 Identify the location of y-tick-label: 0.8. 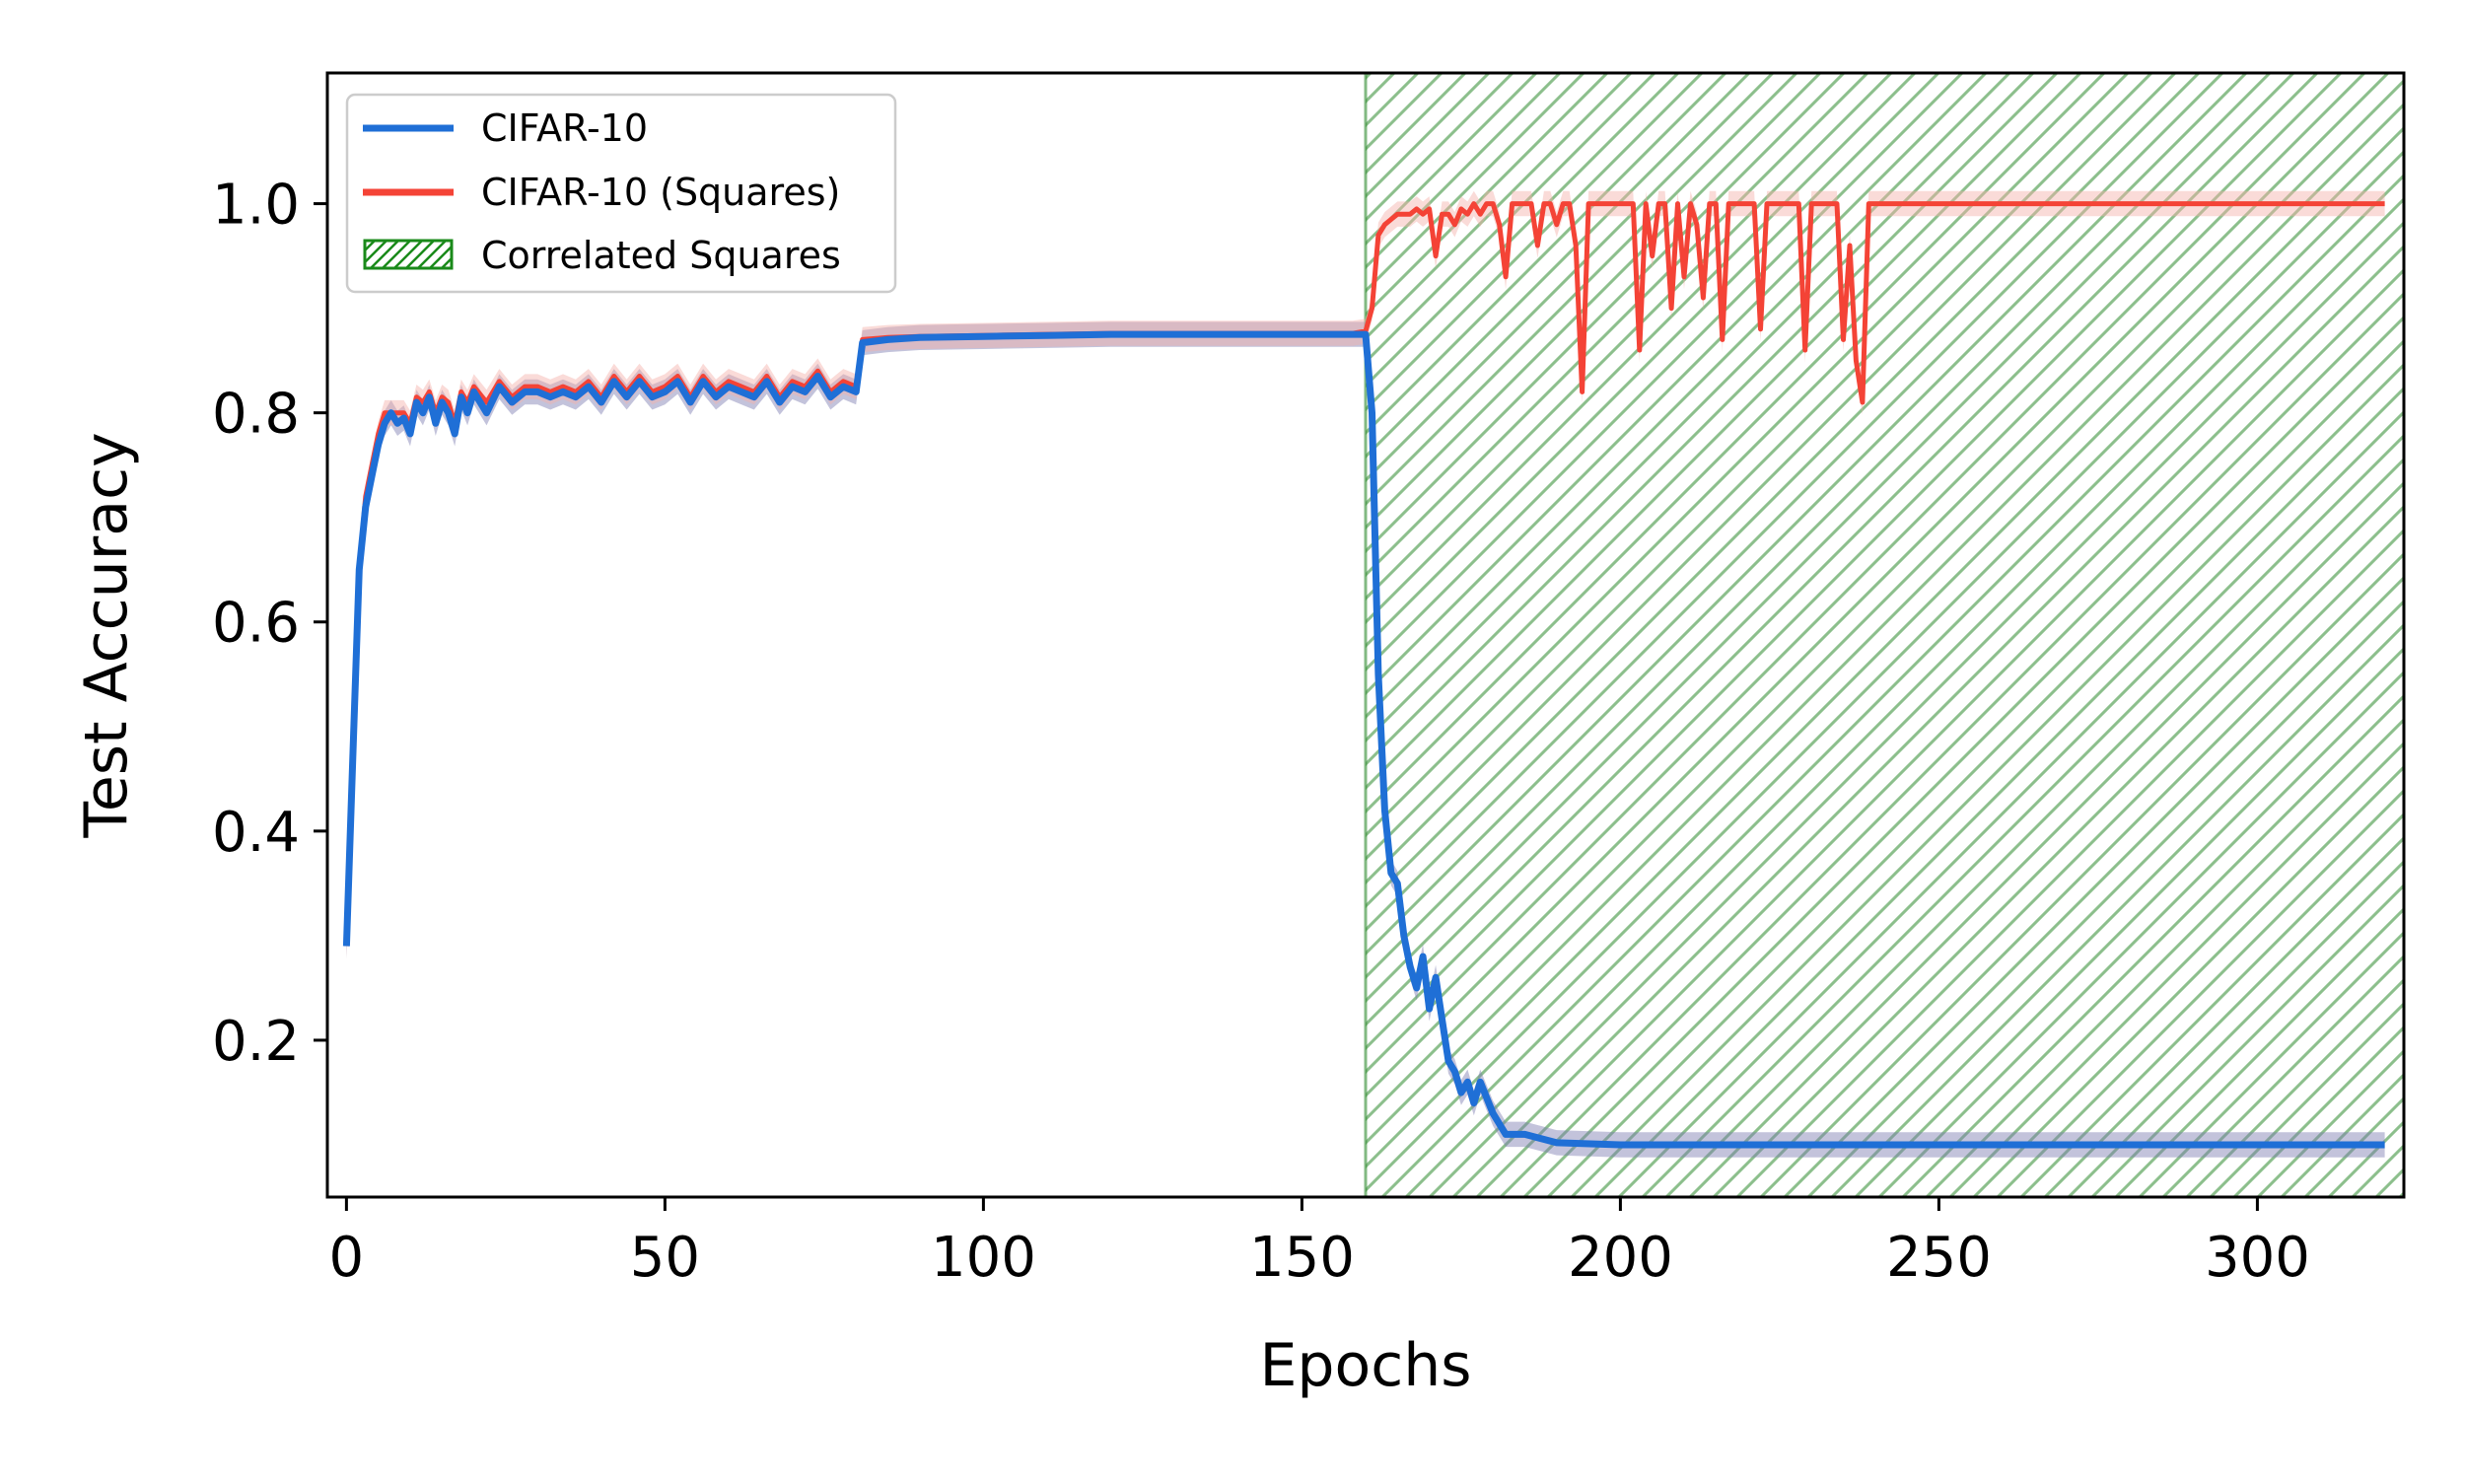
(256, 415).